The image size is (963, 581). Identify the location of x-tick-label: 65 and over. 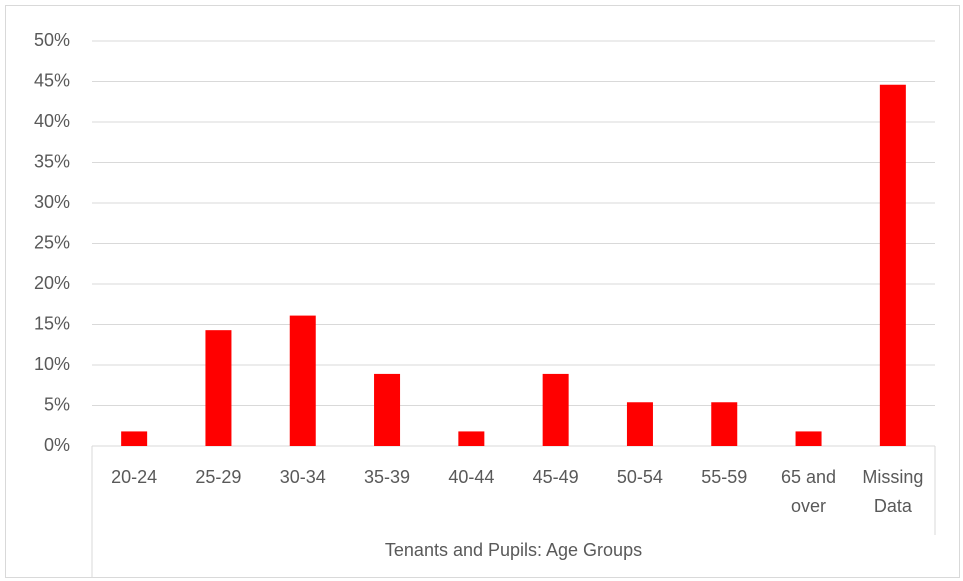
(809, 491).